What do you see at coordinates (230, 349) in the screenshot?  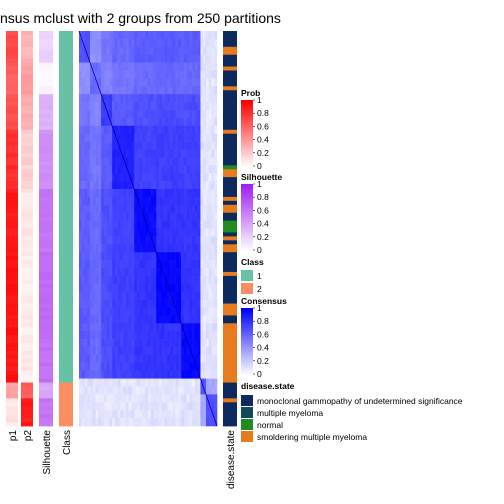 I see `disease-state-cell` at bounding box center [230, 349].